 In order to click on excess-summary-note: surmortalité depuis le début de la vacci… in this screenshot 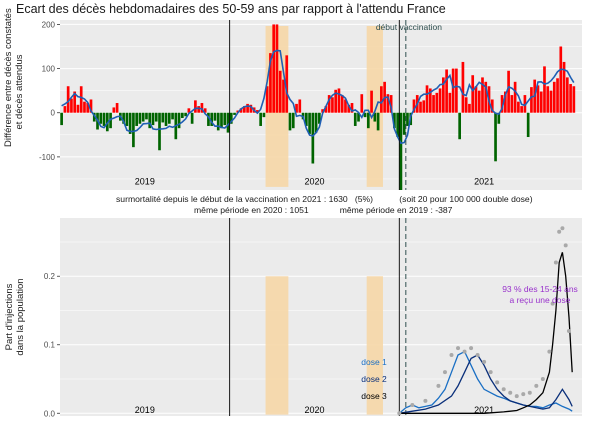, I will do `click(324, 199)`.